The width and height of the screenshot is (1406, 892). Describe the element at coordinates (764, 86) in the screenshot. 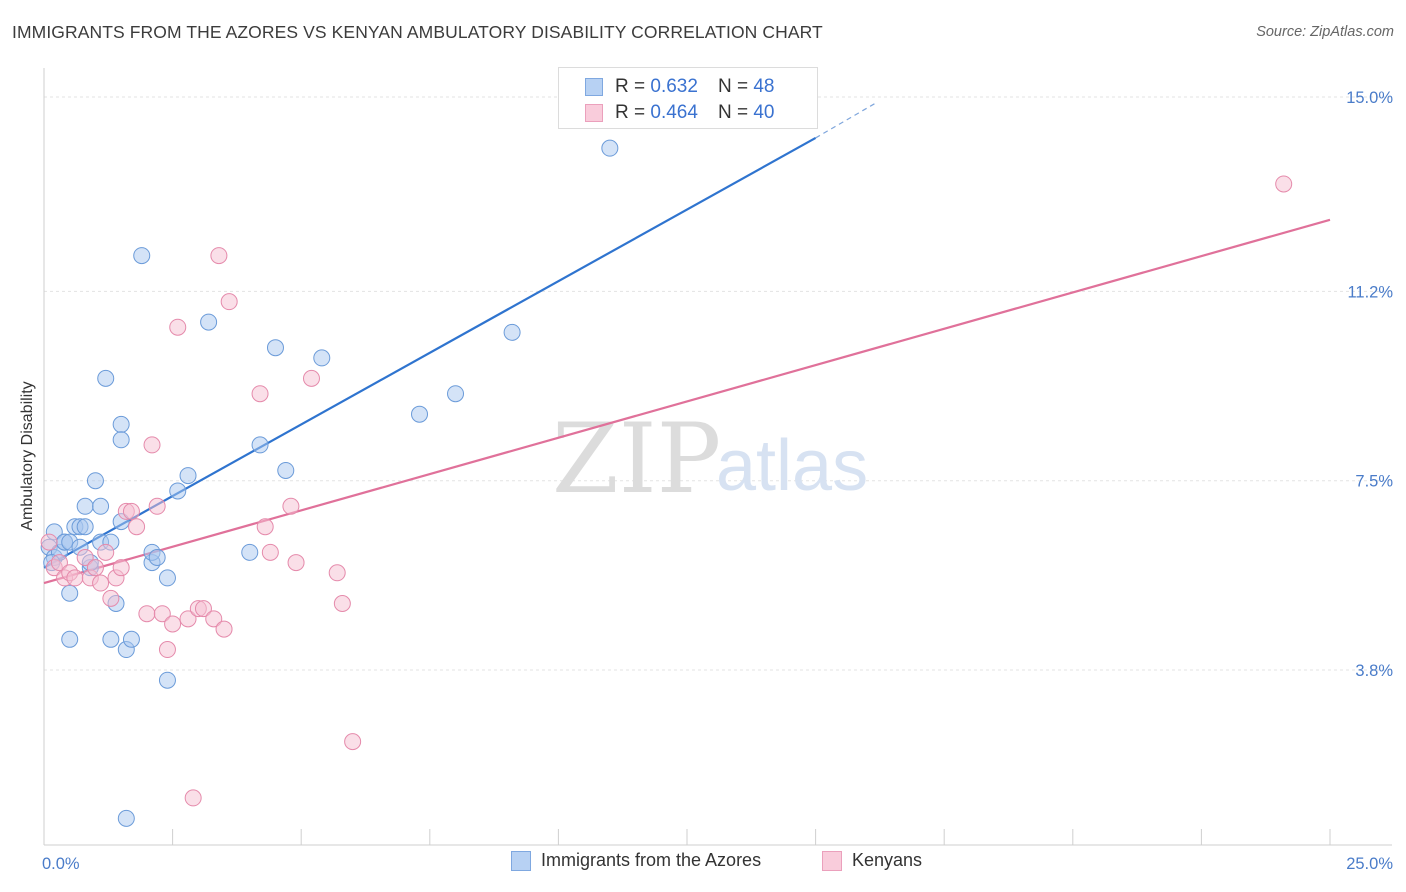

I see `legend-n-value: 48` at that location.